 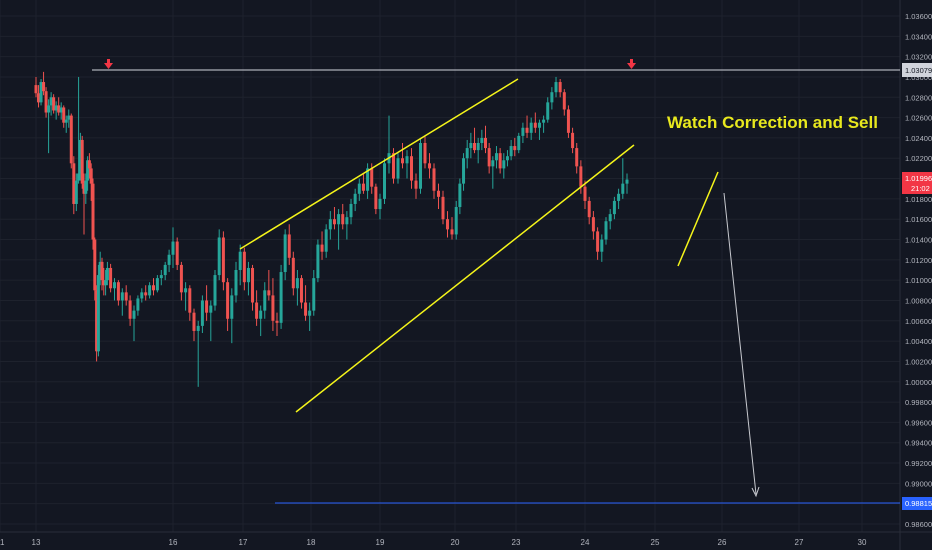 I want to click on time-axis-label: 31, so click(x=2, y=542).